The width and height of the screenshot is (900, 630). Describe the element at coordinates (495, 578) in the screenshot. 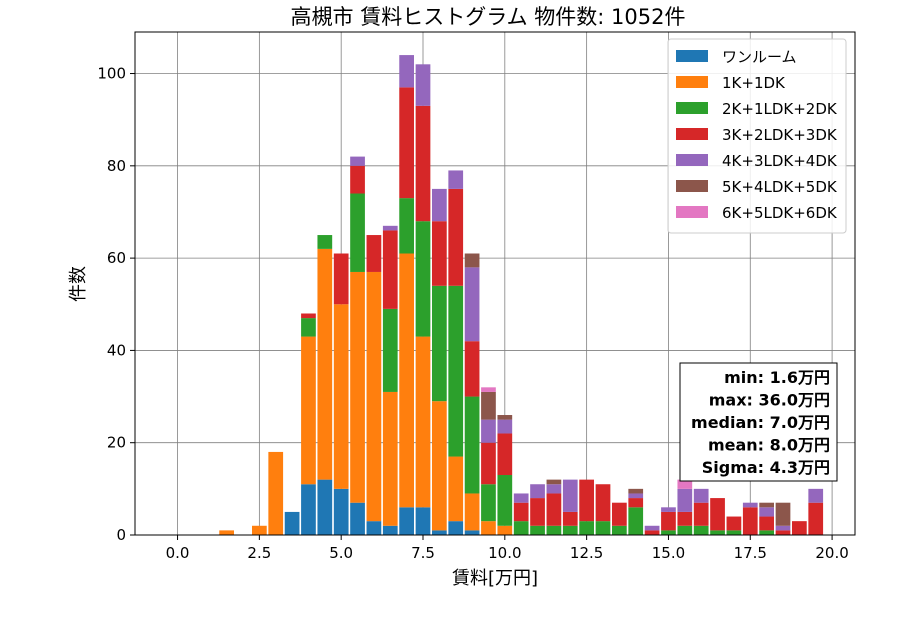

I see `x-axis-label: 賃料[万円]` at that location.